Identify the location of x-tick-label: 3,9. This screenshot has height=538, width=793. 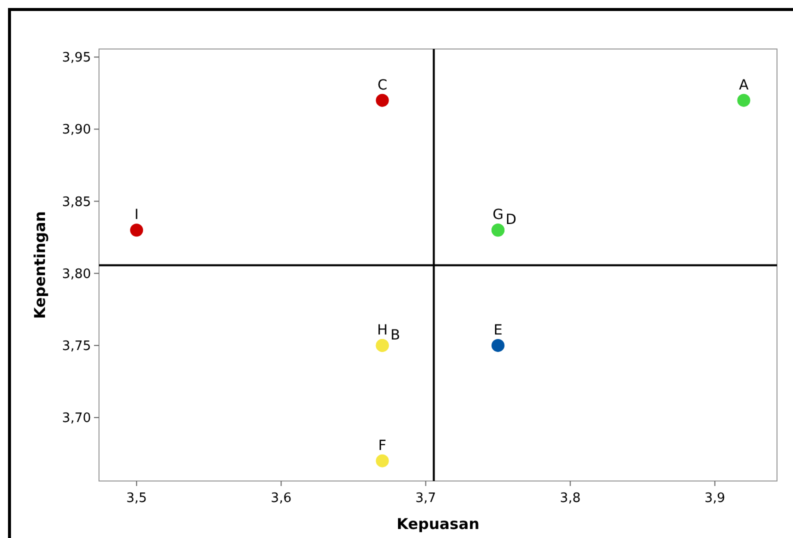
(715, 498).